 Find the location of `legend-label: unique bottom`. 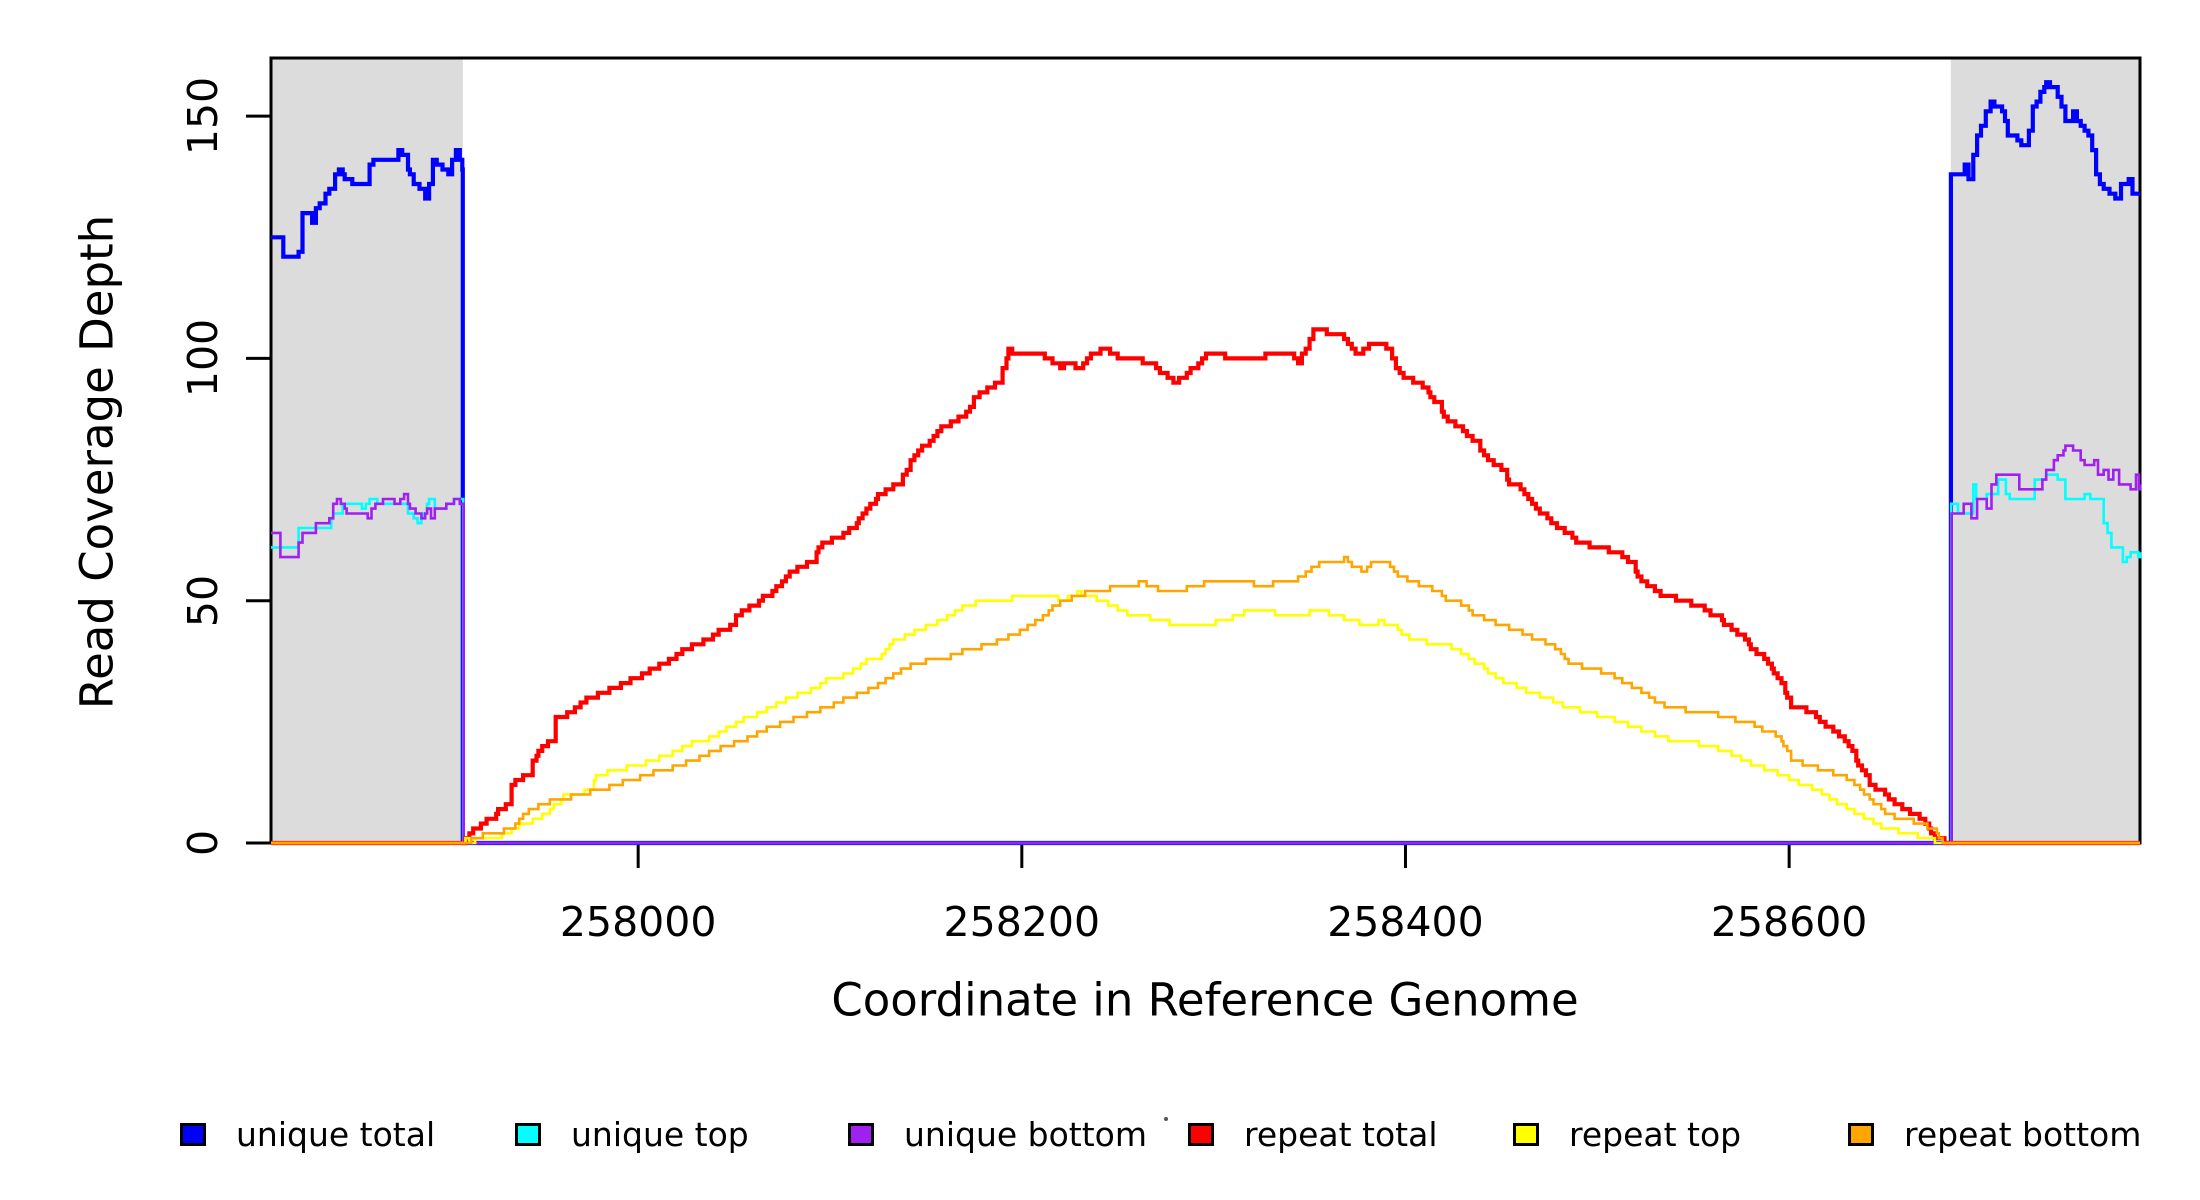

legend-label: unique bottom is located at coordinates (1026, 1134).